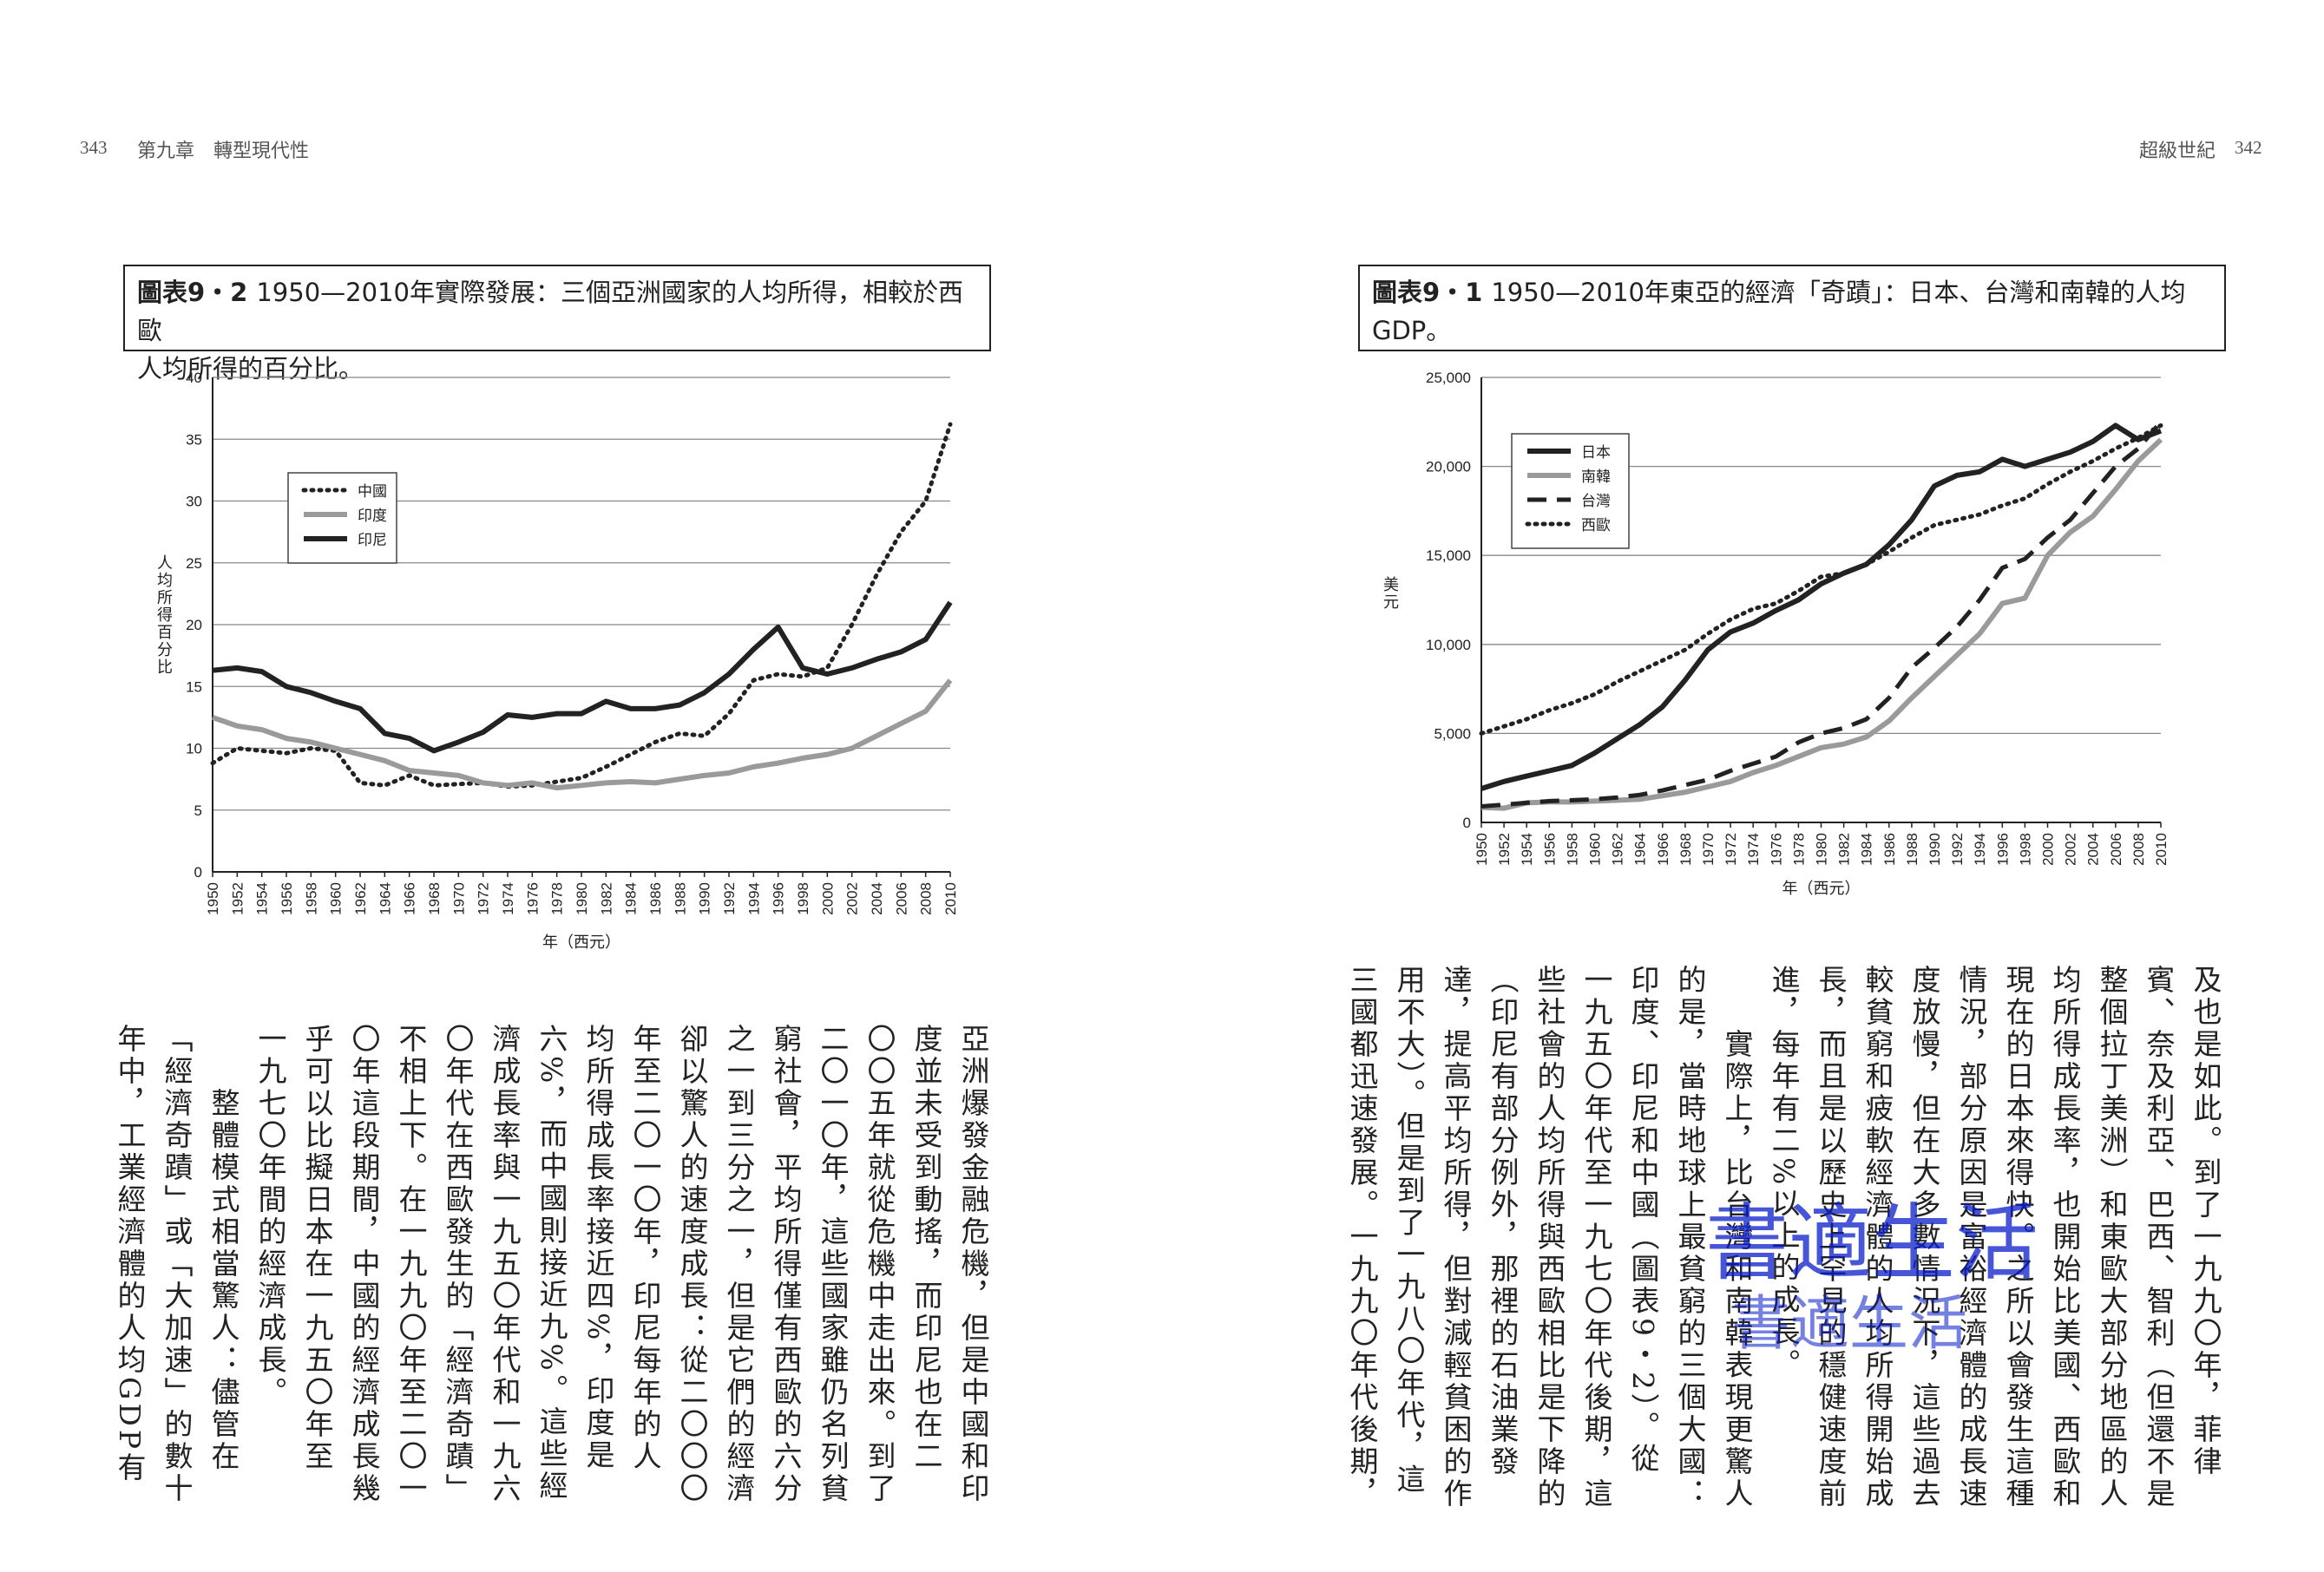  Describe the element at coordinates (739, 1264) in the screenshot. I see `text-column: 之一到三分之一，但是它們的經濟` at that location.